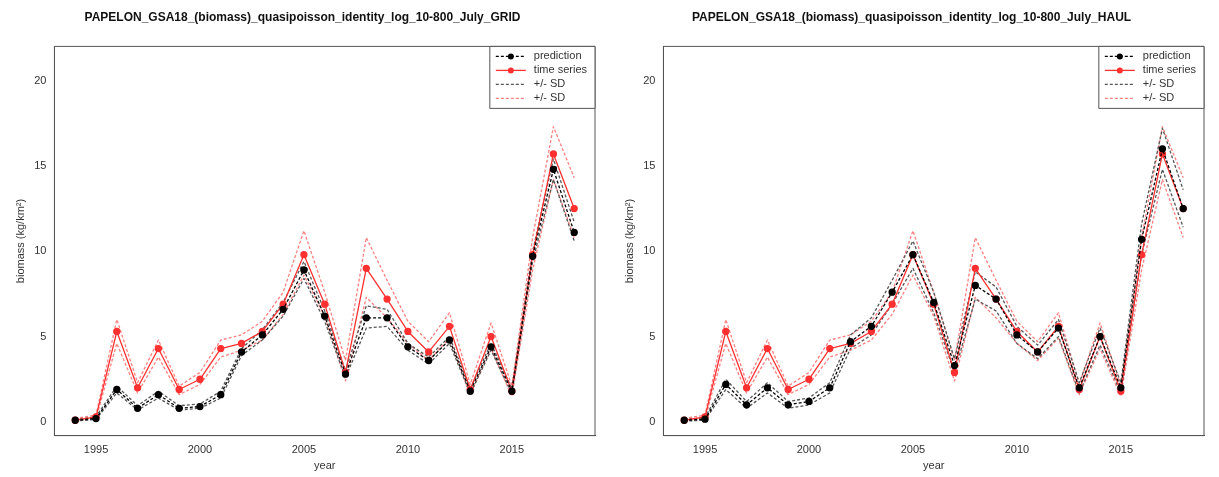 The width and height of the screenshot is (1219, 477). Describe the element at coordinates (302, 16) in the screenshot. I see `chart-title: PAPELON_GSA18_(biomass)_quasipoisson_identity_log_10-800_July_GRID` at that location.